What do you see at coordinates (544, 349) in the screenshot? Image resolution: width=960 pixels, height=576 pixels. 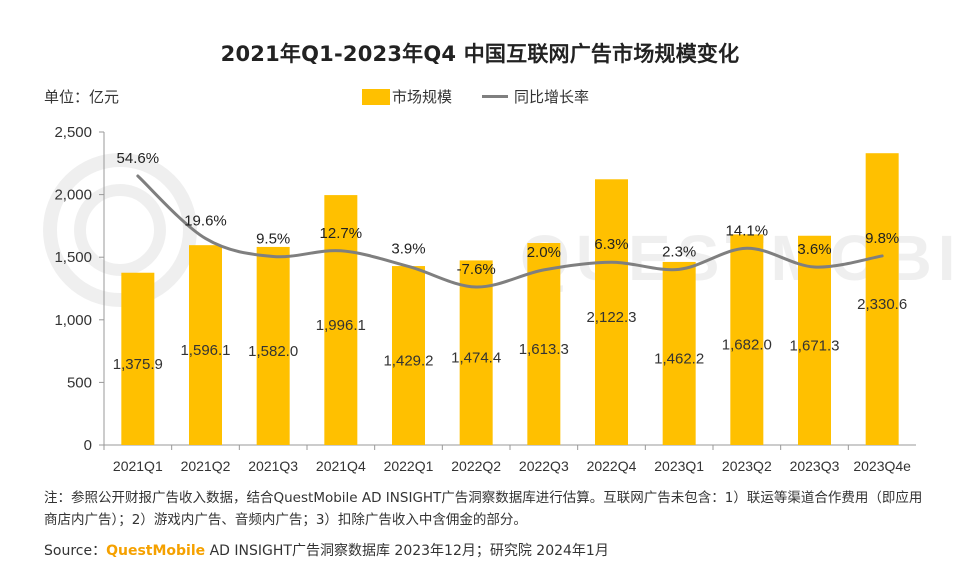 I see `bar-value-label: 1,613.3` at bounding box center [544, 349].